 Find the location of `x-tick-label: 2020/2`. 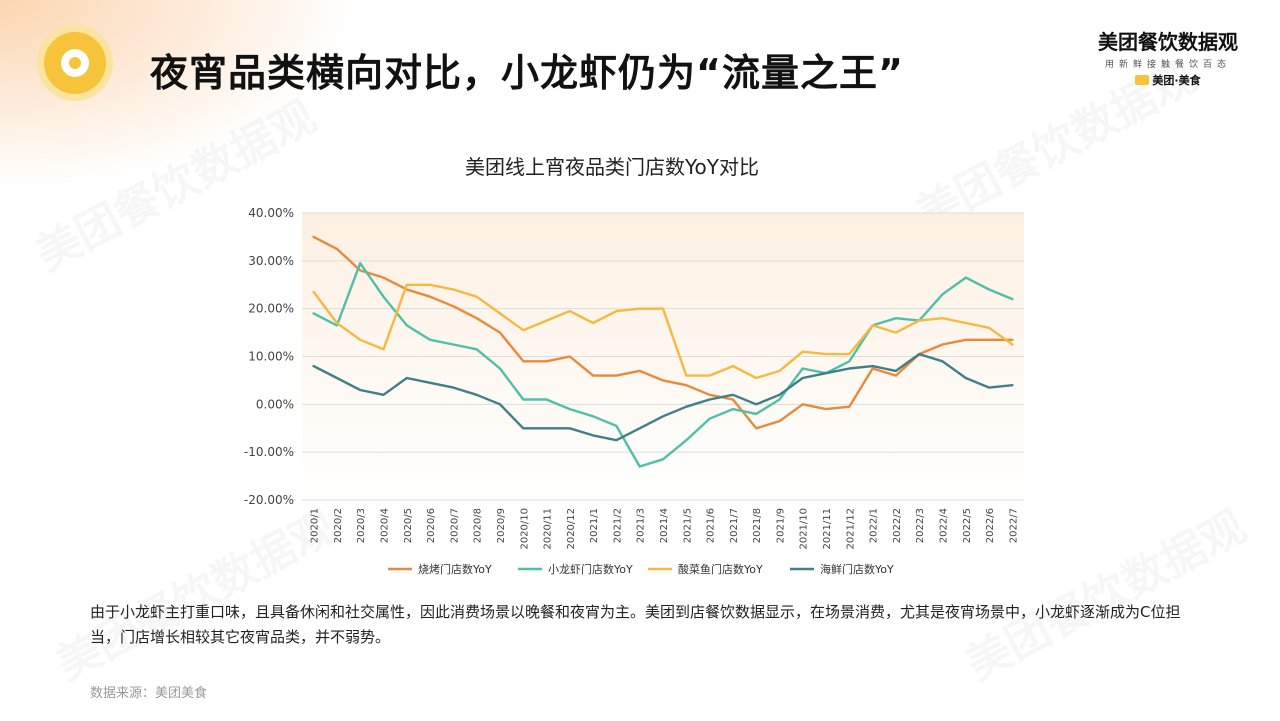

x-tick-label: 2020/2 is located at coordinates (338, 525).